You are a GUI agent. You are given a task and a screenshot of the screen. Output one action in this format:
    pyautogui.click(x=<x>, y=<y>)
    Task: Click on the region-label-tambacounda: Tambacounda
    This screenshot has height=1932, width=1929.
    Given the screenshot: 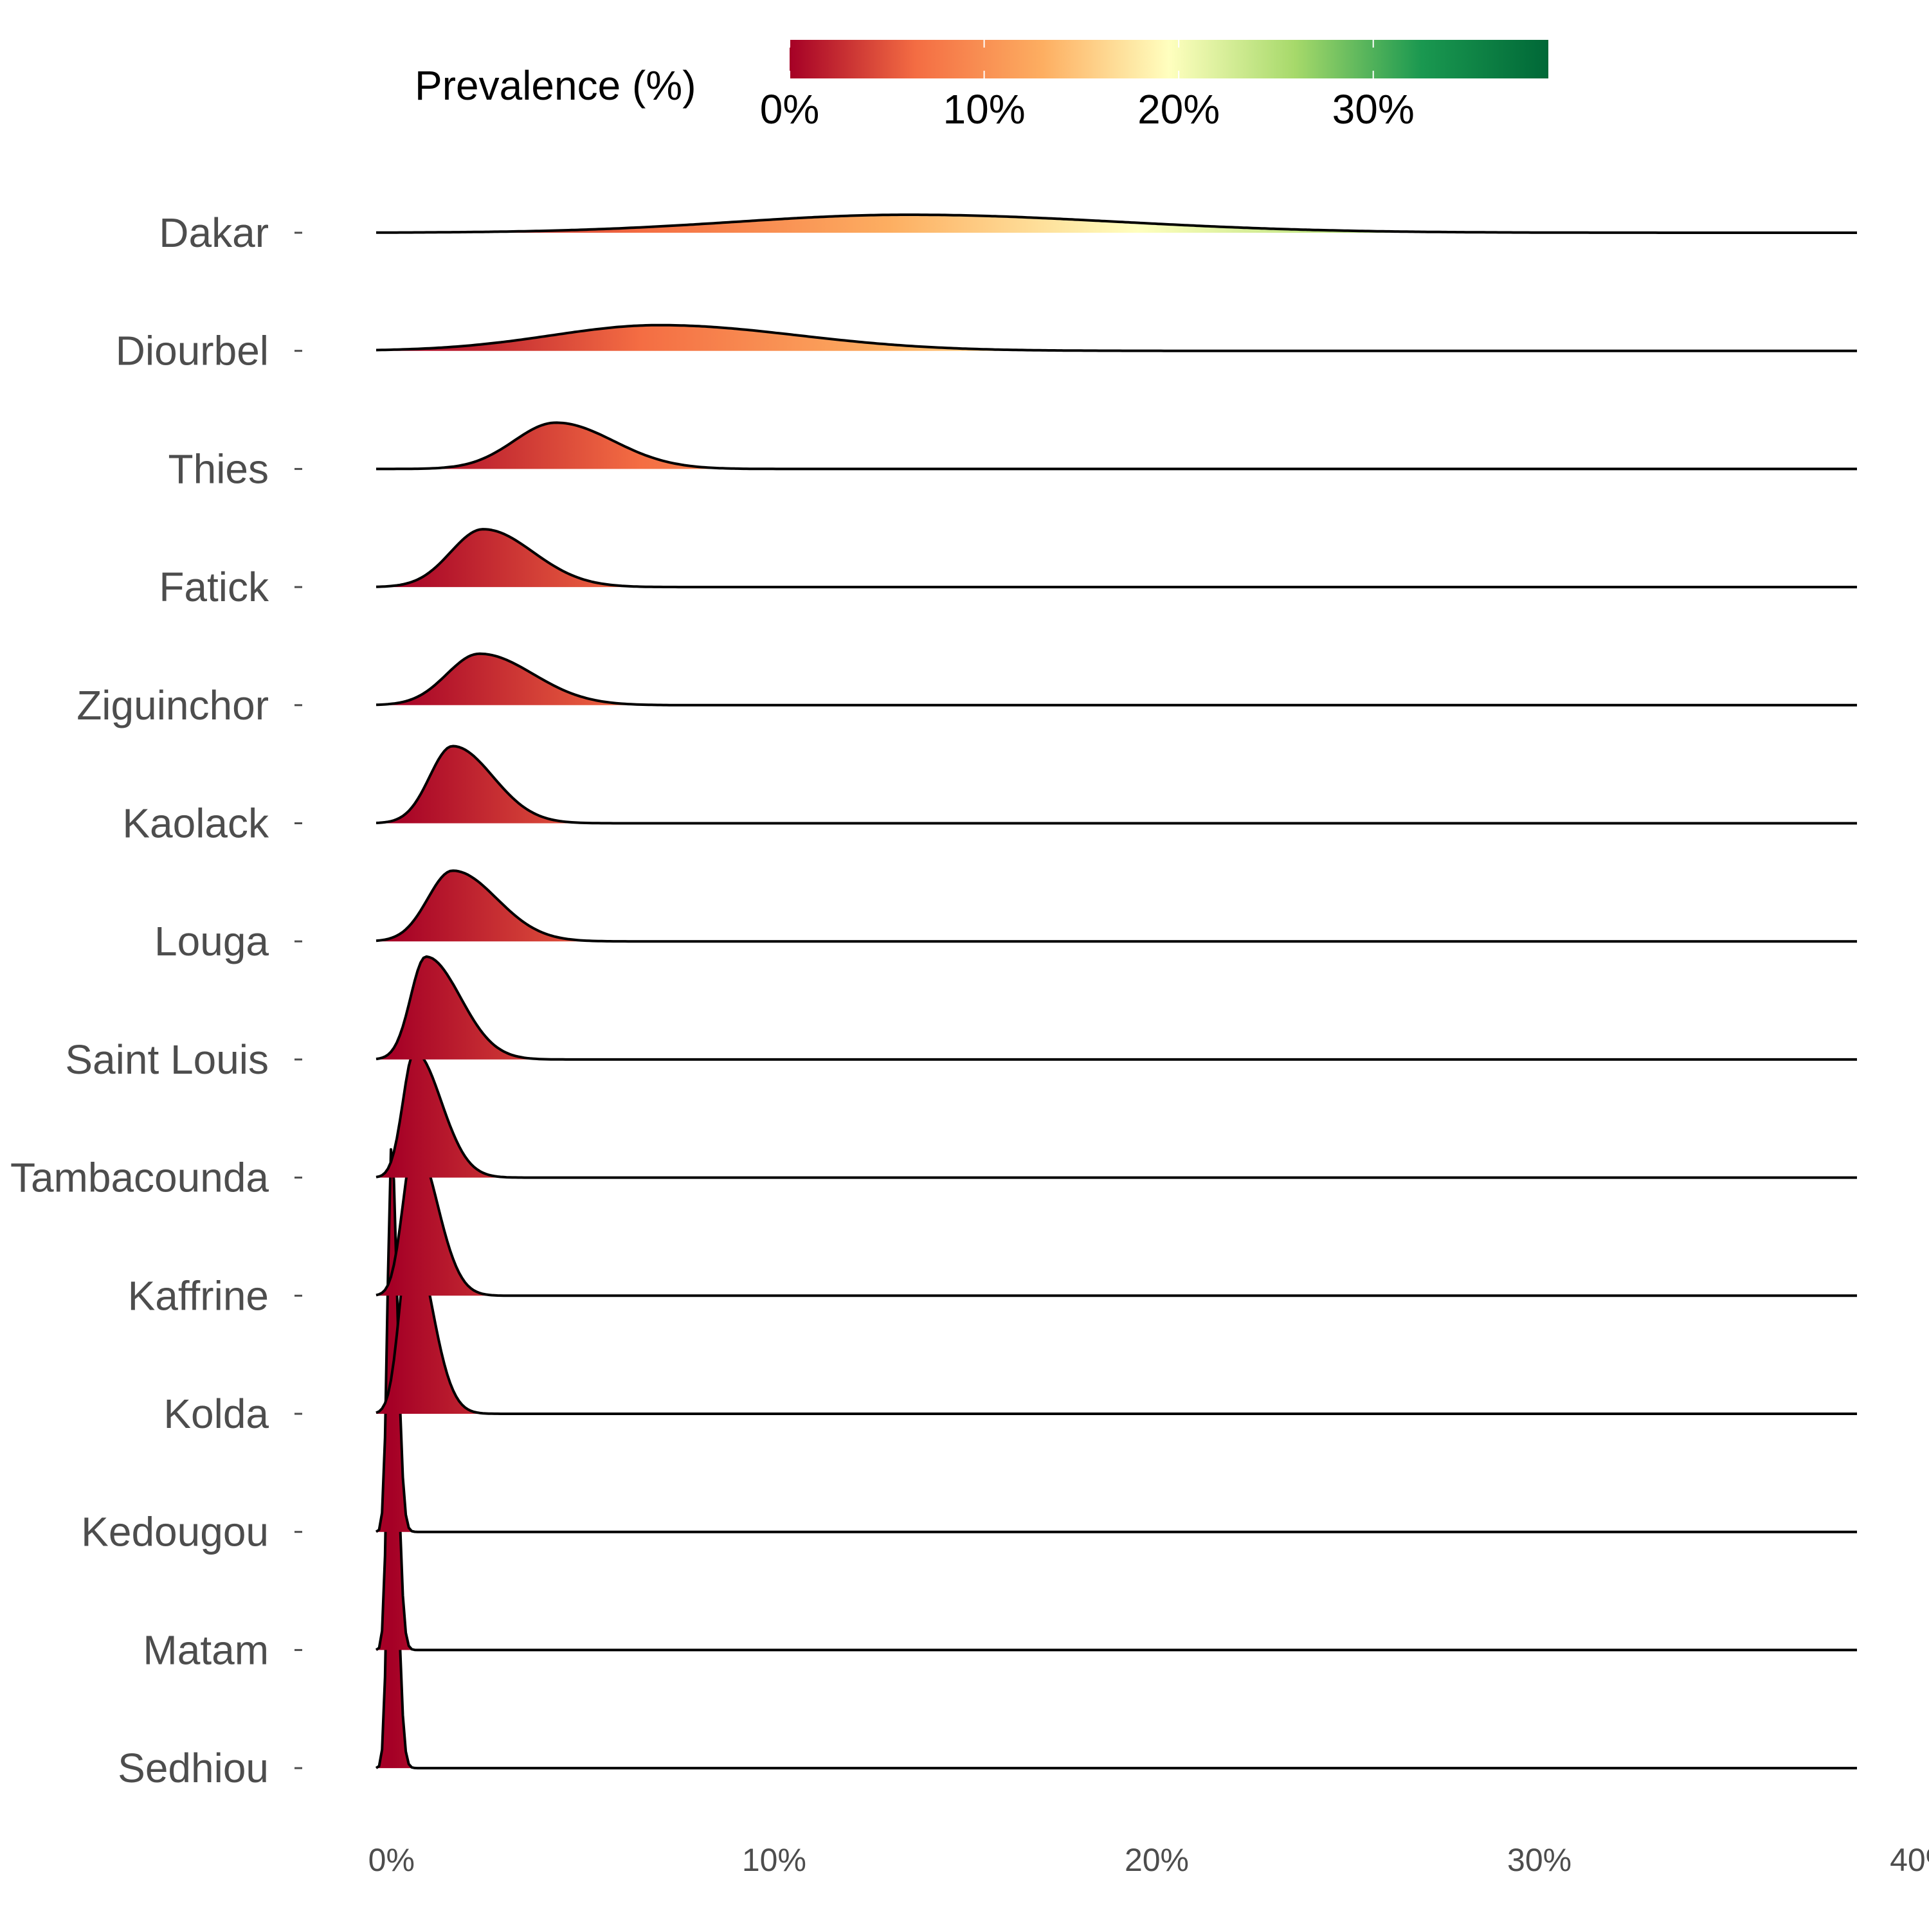 What is the action you would take?
    pyautogui.click(x=139, y=1178)
    